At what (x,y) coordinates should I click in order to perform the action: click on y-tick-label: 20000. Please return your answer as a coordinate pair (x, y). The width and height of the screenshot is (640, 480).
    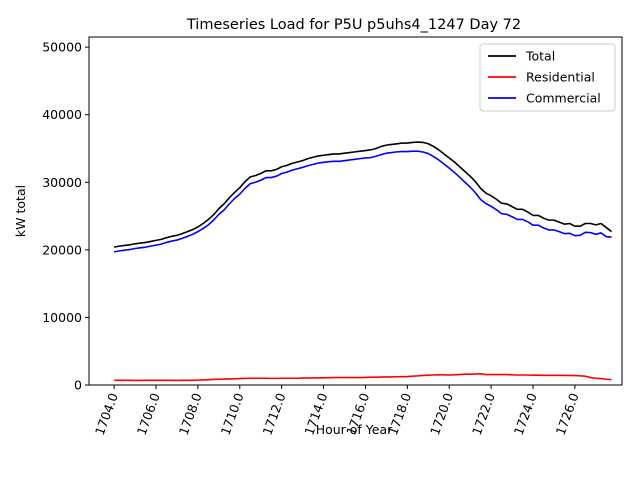
    Looking at the image, I should click on (62, 249).